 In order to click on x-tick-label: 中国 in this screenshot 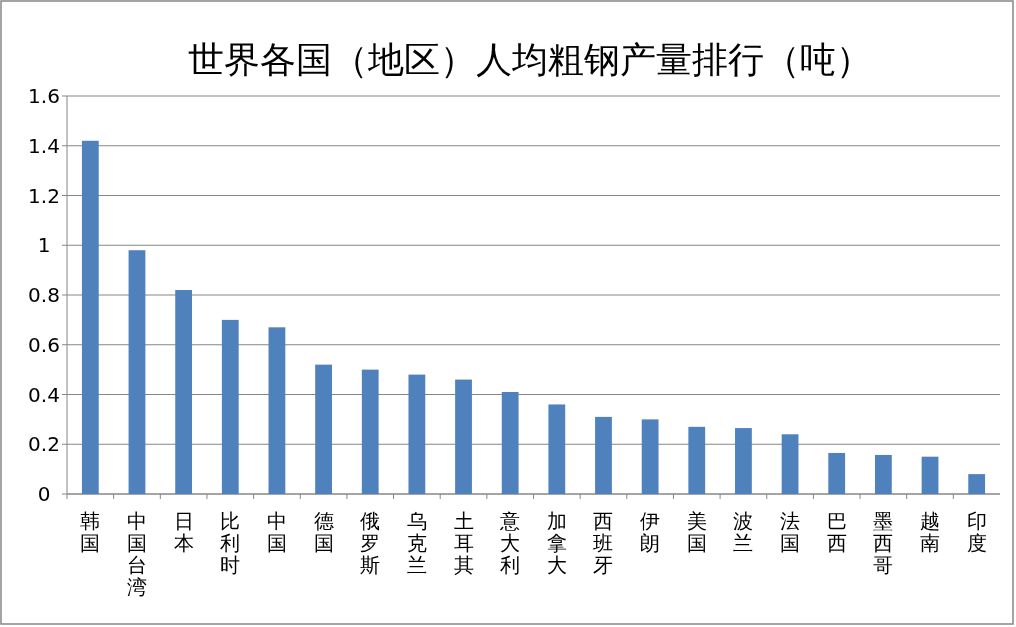, I will do `click(276, 532)`.